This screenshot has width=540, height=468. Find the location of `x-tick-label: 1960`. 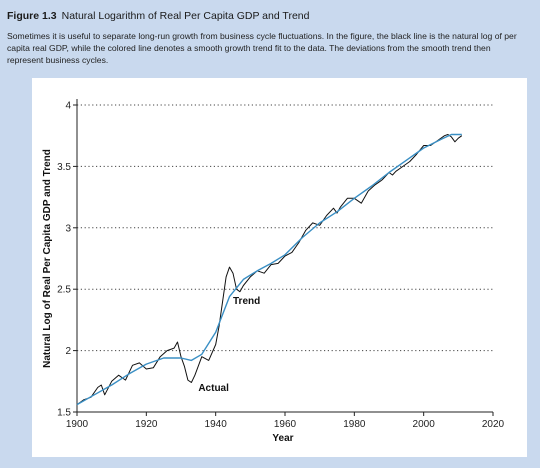

x-tick-label: 1960 is located at coordinates (285, 424).